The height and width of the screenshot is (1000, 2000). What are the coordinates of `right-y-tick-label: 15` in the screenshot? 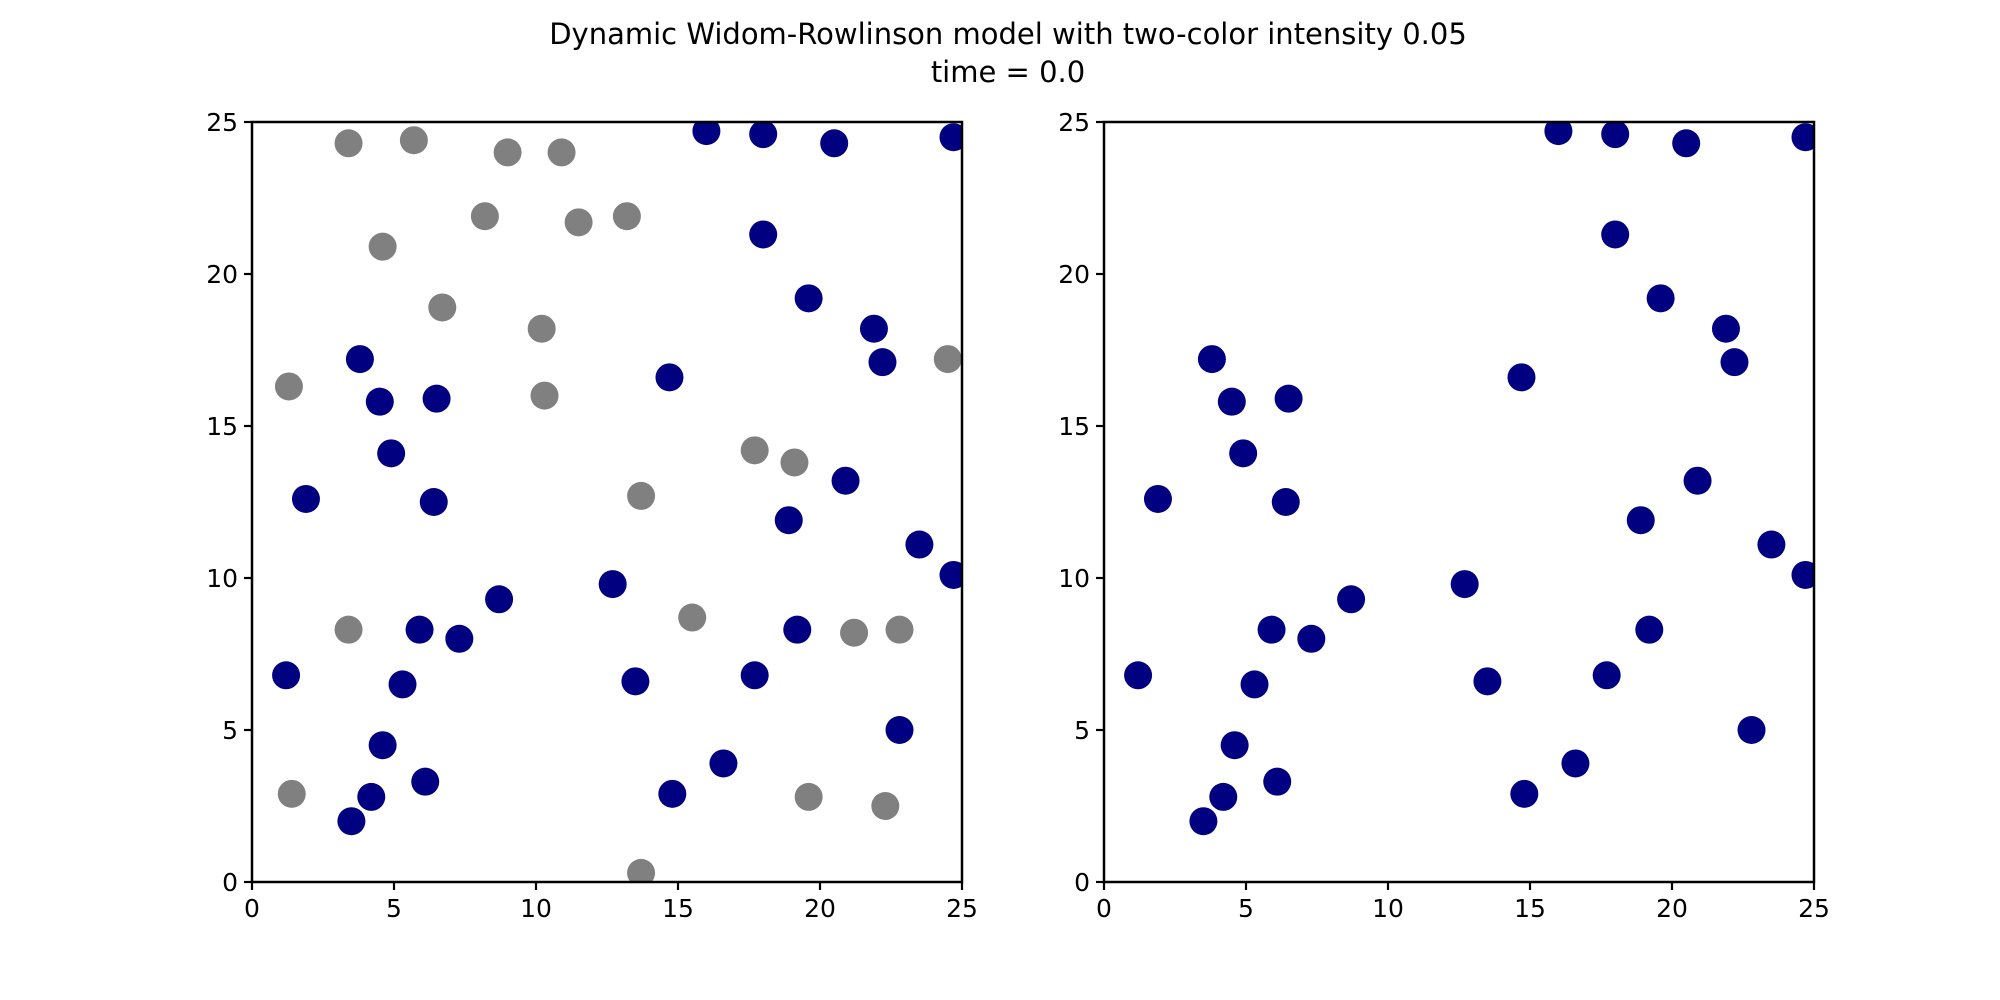 It's located at (1074, 426).